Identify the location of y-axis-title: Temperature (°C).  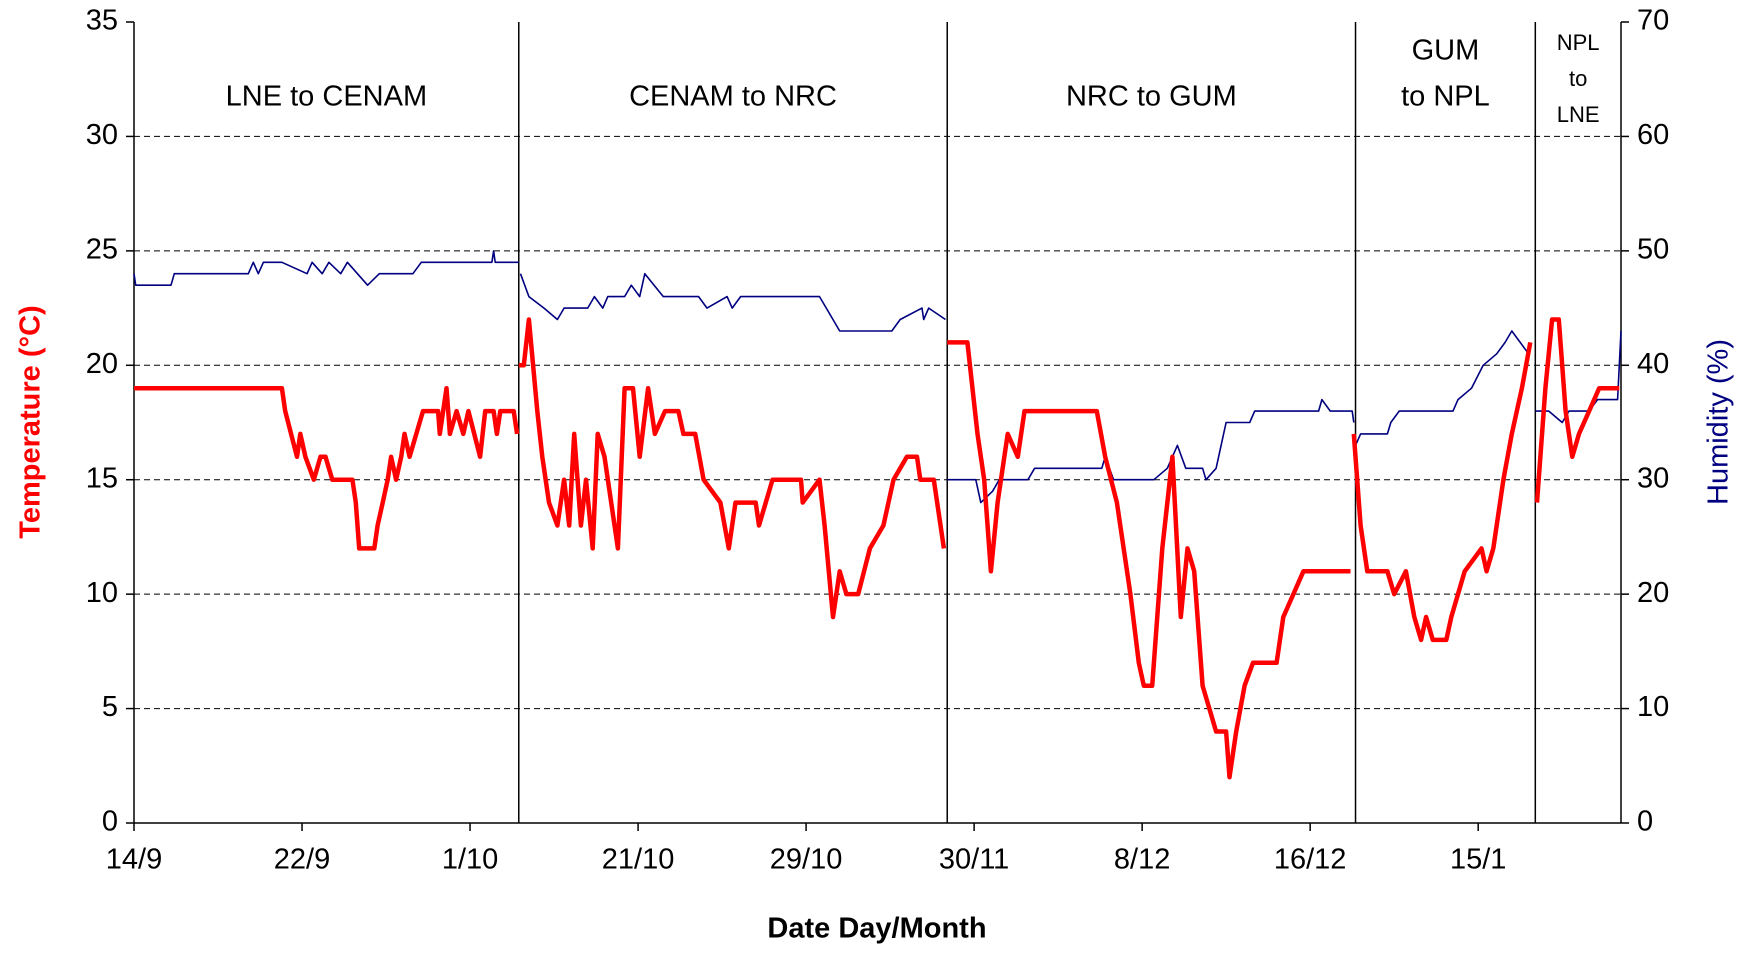
(31, 421).